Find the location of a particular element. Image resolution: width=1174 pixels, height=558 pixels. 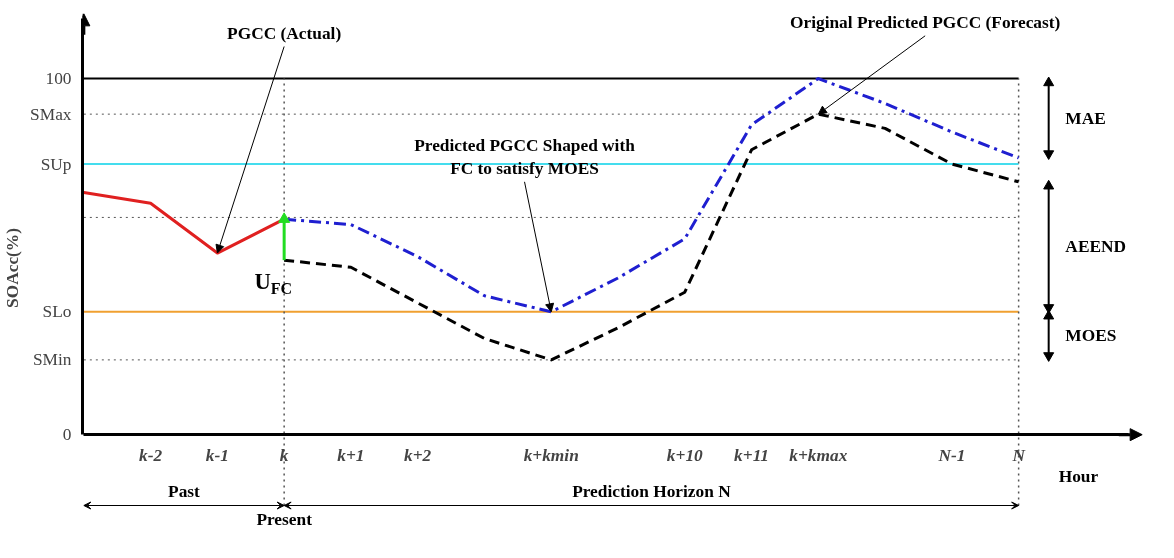

x-tick-label: N-1 is located at coordinates (951, 455).